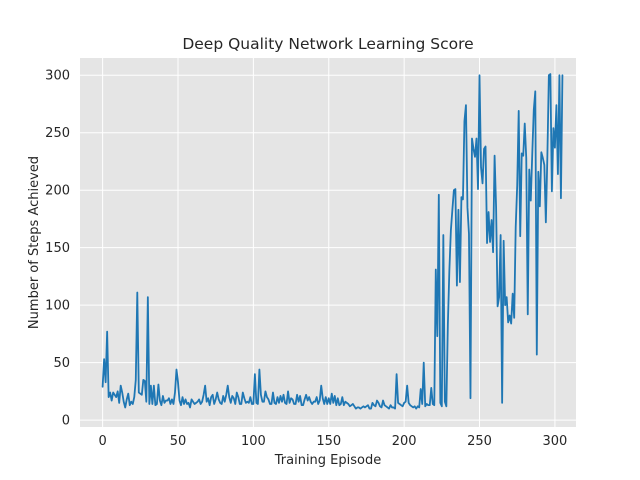 This screenshot has width=640, height=480. I want to click on y-tick-label: 0, so click(66, 421).